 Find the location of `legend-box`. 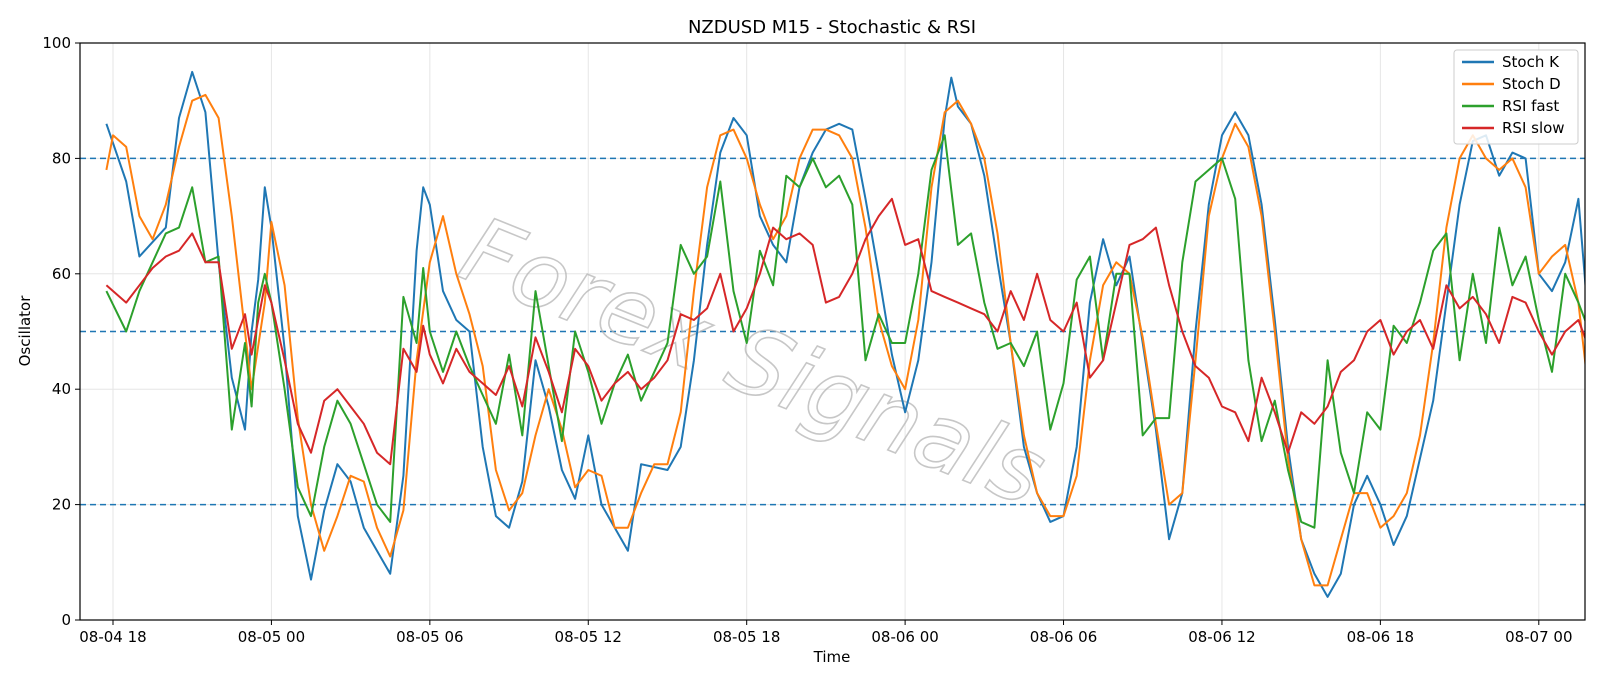

legend-box is located at coordinates (1516, 97).